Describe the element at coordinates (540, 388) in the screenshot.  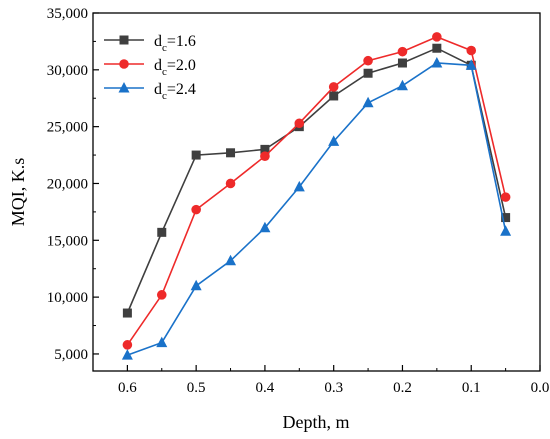
I see `x-tick-label: 0.0` at that location.